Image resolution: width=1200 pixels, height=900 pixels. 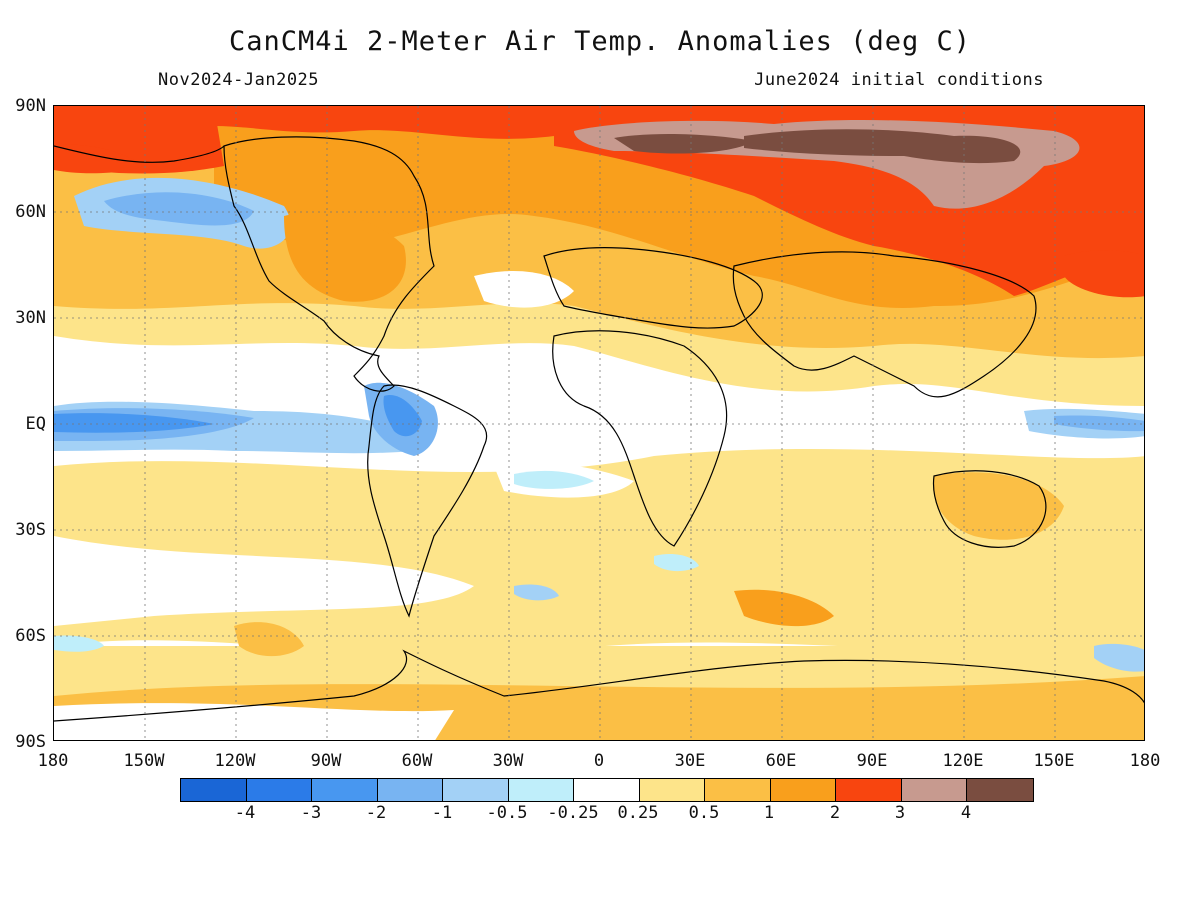 What do you see at coordinates (417, 761) in the screenshot?
I see `lon-label-60w: 60W` at bounding box center [417, 761].